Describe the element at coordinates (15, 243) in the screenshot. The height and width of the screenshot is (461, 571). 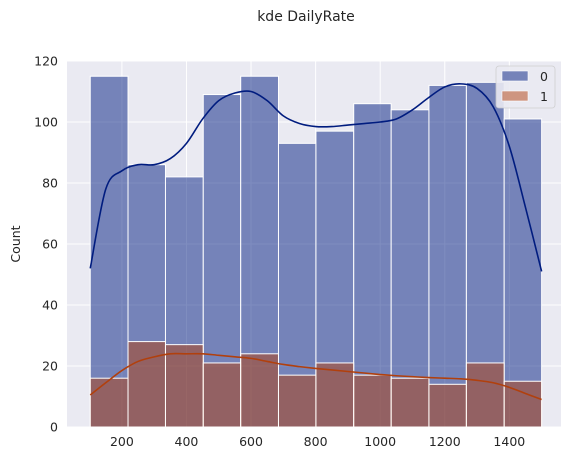
I see `y-axis-label: Count` at that location.